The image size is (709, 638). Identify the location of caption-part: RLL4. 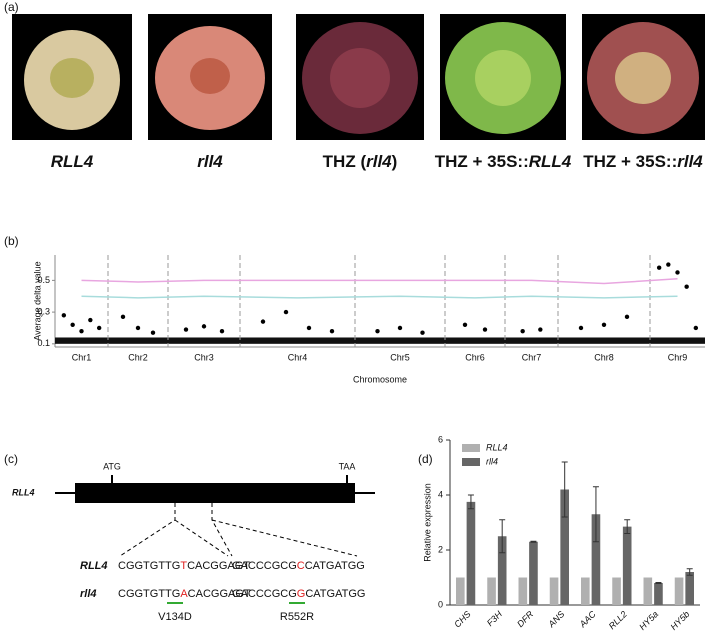
(72, 161).